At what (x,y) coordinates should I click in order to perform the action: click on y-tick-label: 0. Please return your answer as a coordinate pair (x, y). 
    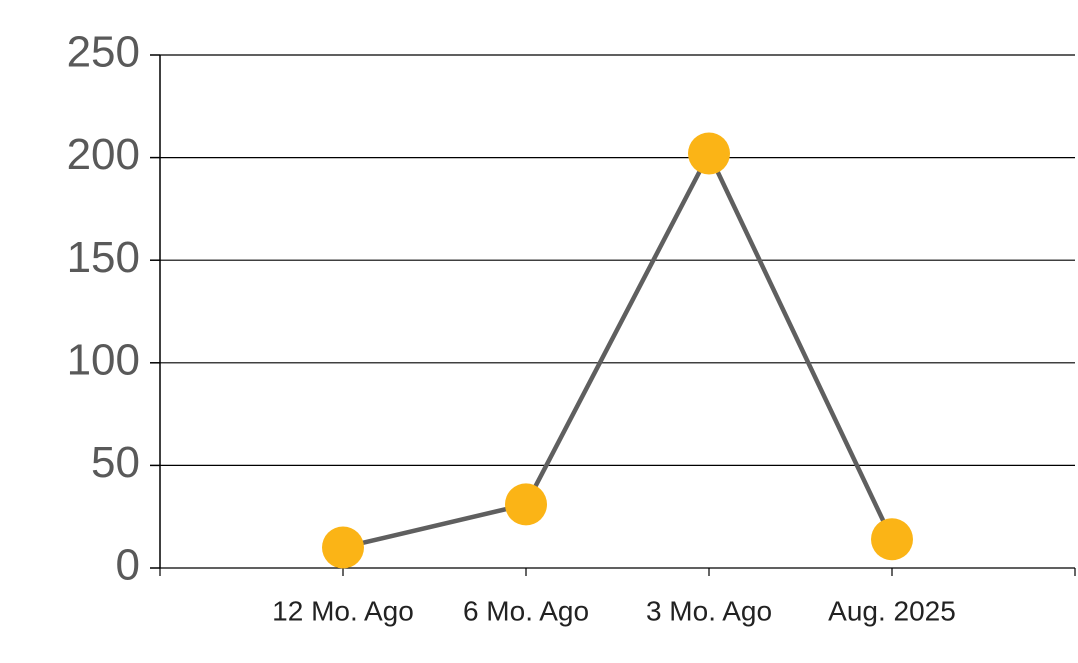
    Looking at the image, I should click on (128, 565).